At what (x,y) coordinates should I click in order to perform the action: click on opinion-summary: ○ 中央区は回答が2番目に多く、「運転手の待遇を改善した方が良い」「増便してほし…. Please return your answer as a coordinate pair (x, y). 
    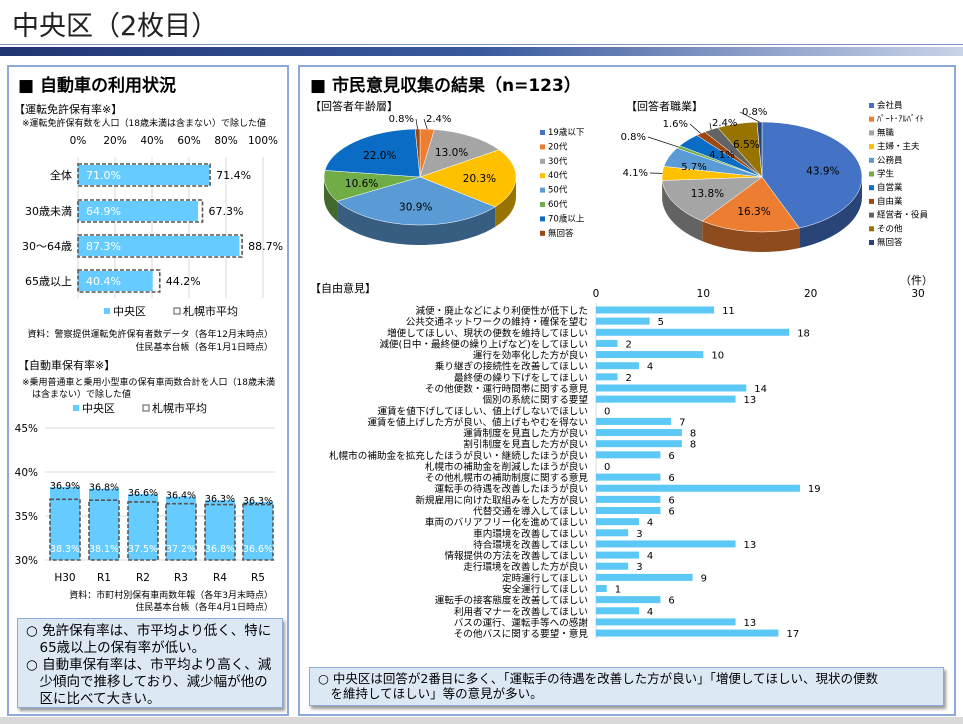
    Looking at the image, I should click on (626, 686).